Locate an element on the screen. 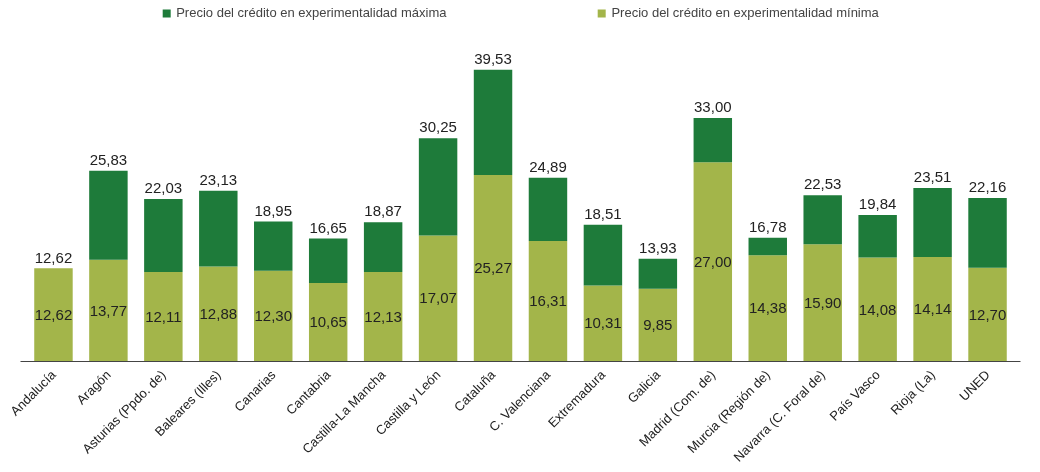 This screenshot has height=472, width=1040. total-label: 22,03 is located at coordinates (163, 188).